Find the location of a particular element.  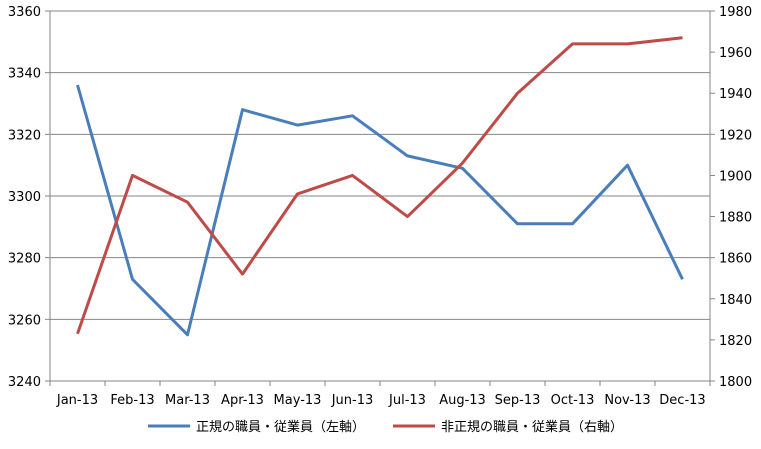

legend-label: 正規の職員・従業員（左軸） is located at coordinates (280, 427).